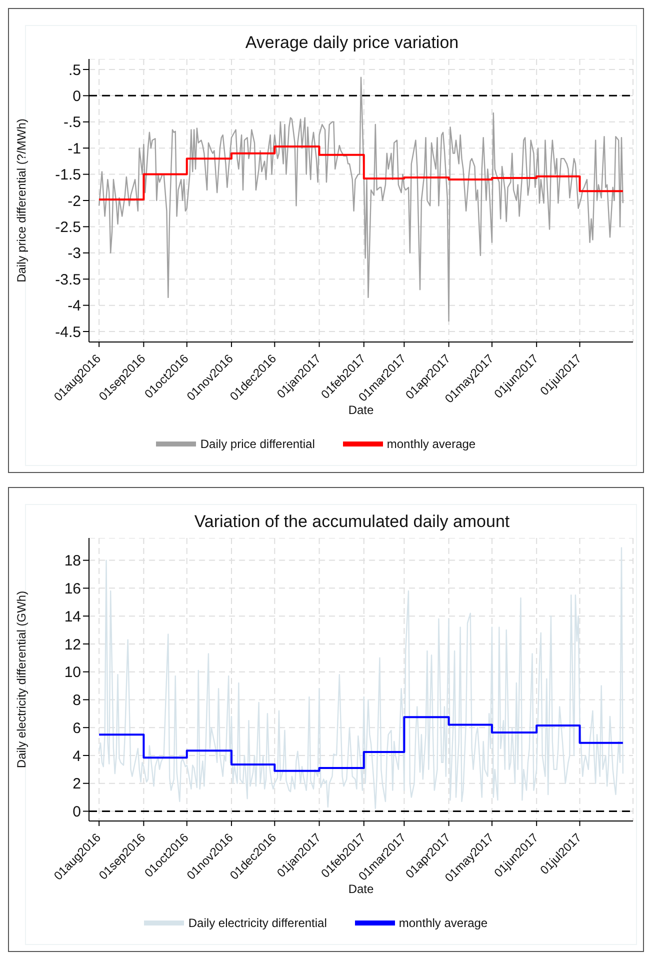 The height and width of the screenshot is (976, 659). What do you see at coordinates (68, 227) in the screenshot?
I see `y-tick-label: -2.5` at bounding box center [68, 227].